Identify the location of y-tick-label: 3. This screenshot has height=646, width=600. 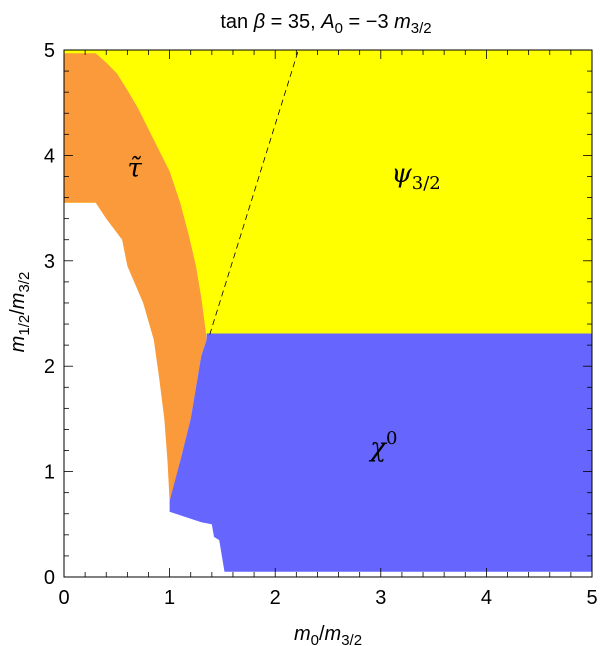
(49, 262).